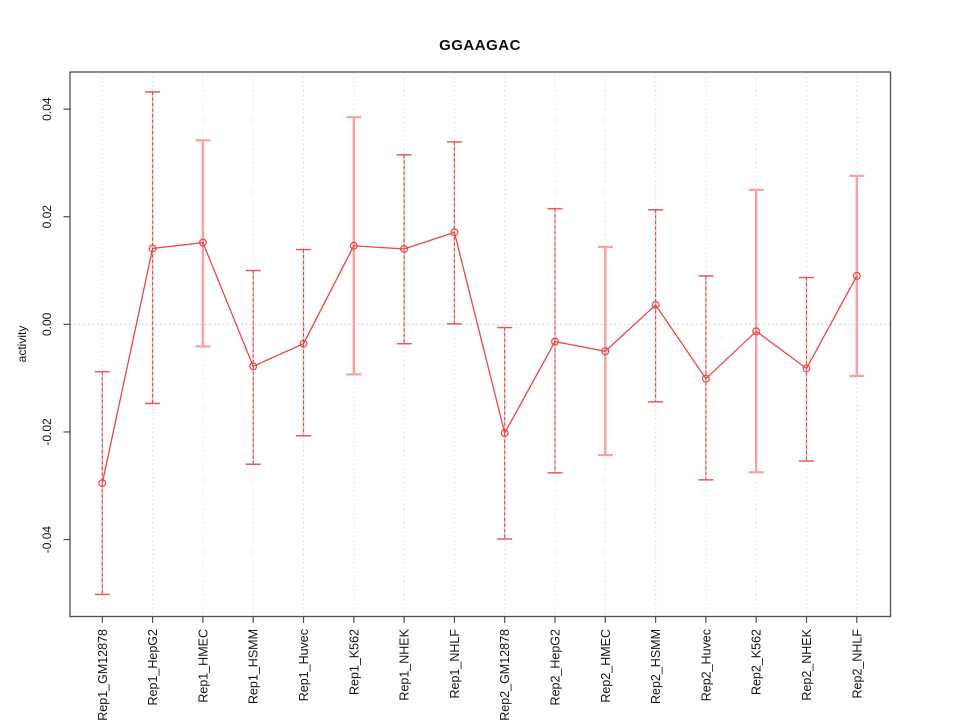  Describe the element at coordinates (807, 664) in the screenshot. I see `x-tick-label: Rep2_NHEK` at that location.